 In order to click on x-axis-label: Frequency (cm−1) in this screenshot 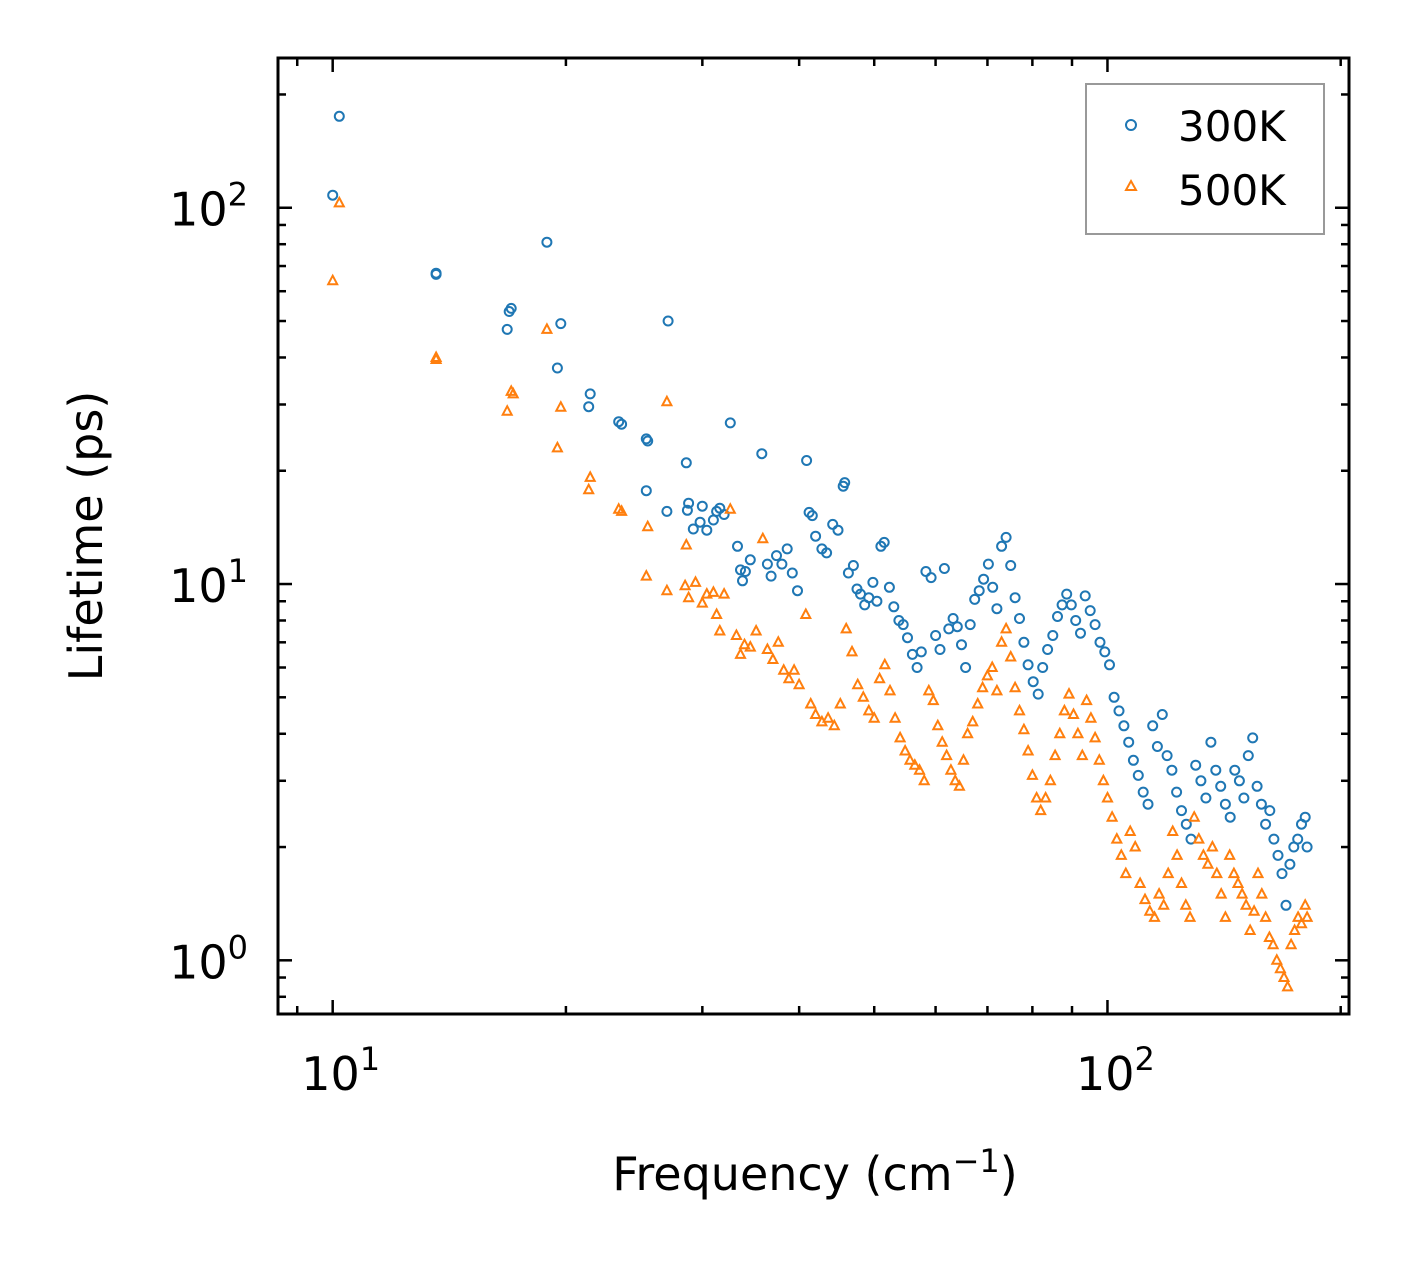, I will do `click(814, 1171)`.